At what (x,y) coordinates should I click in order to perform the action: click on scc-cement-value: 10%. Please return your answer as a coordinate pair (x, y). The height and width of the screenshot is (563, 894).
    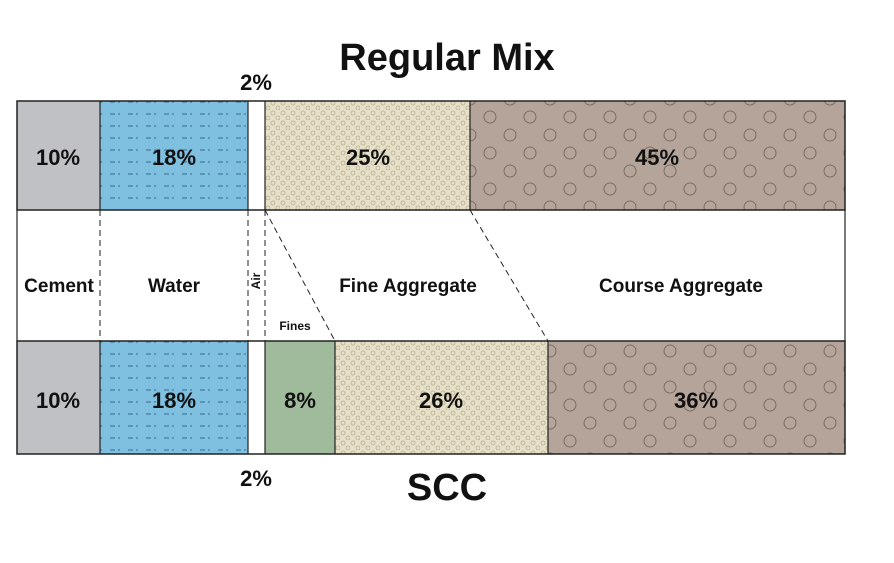
    Looking at the image, I should click on (58, 400).